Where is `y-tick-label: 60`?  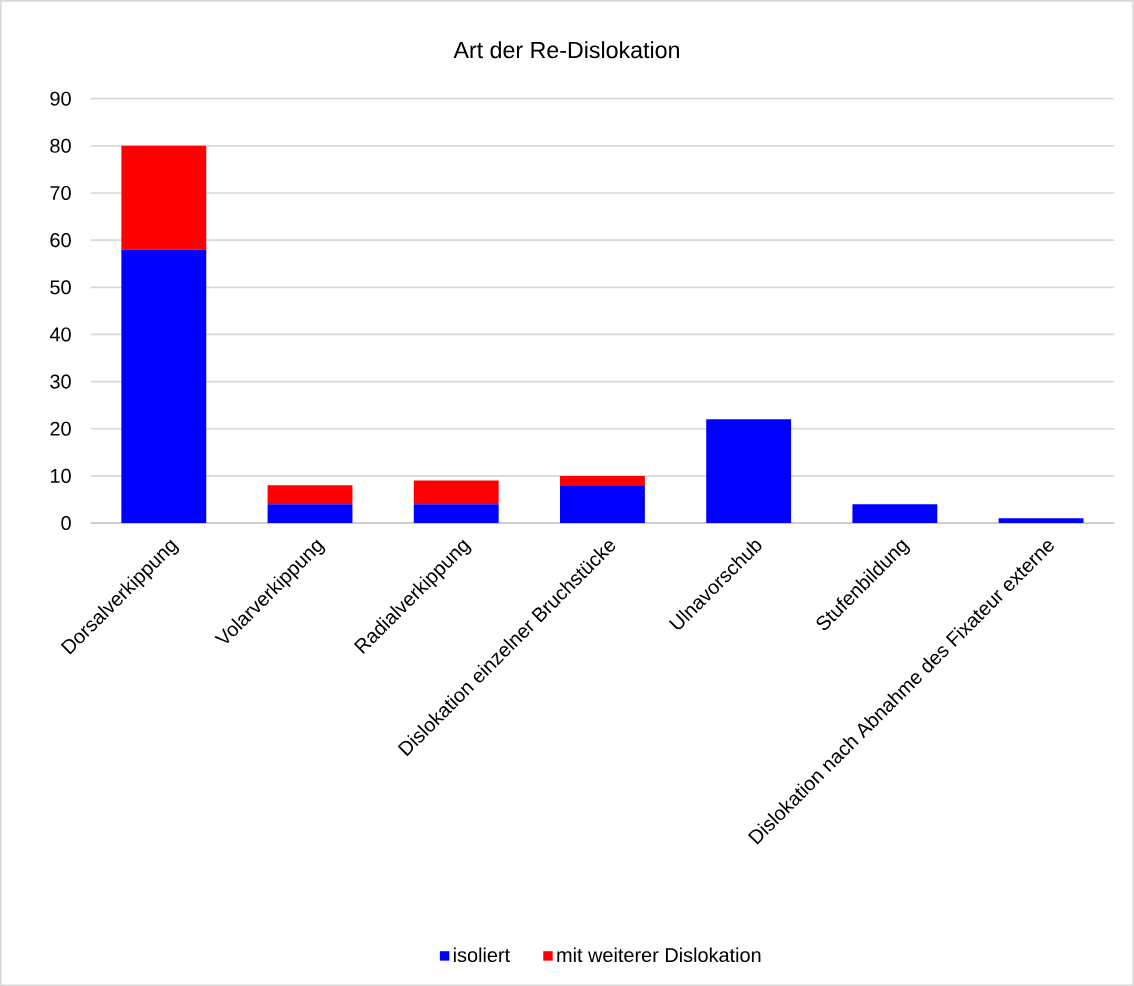 y-tick-label: 60 is located at coordinates (60, 240).